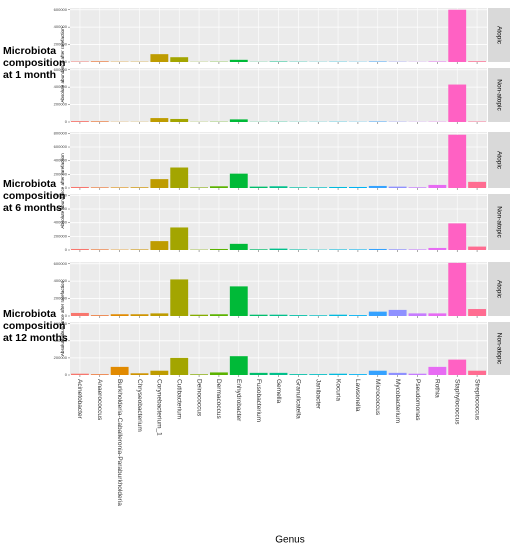 This screenshot has width=529, height=550. Describe the element at coordinates (178, 399) in the screenshot. I see `x-tick-label: Cutibacterium` at that location.